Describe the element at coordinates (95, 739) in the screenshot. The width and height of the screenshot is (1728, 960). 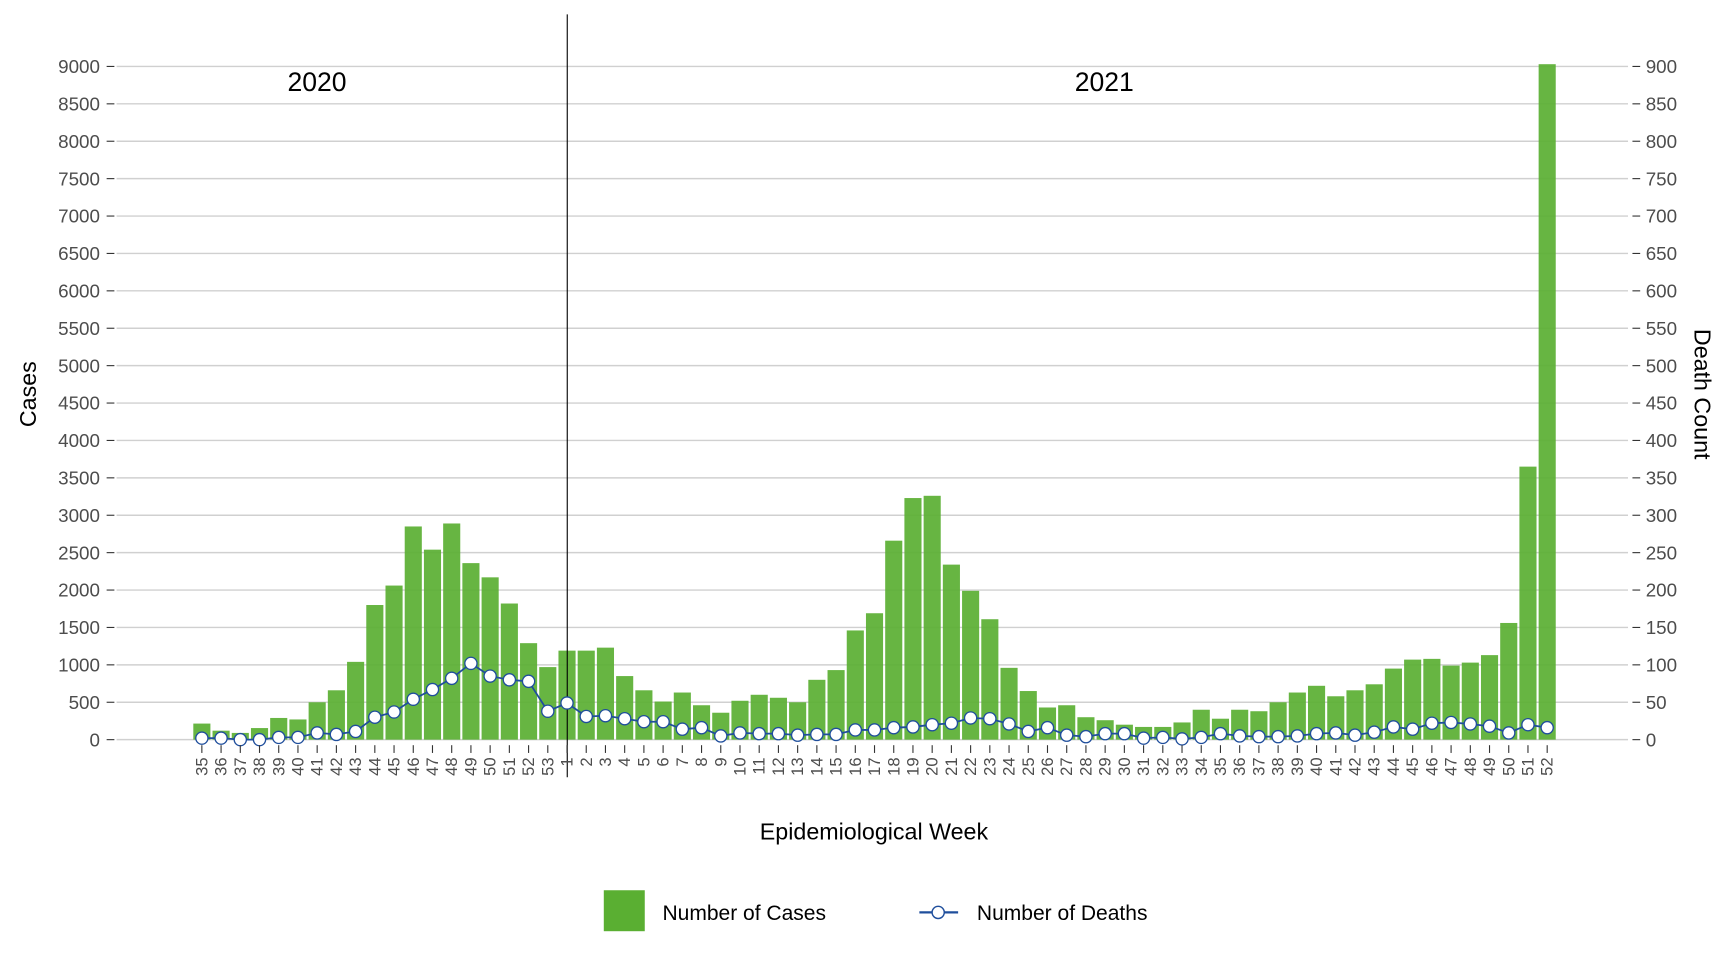
I see `y-tick-label: 0` at that location.